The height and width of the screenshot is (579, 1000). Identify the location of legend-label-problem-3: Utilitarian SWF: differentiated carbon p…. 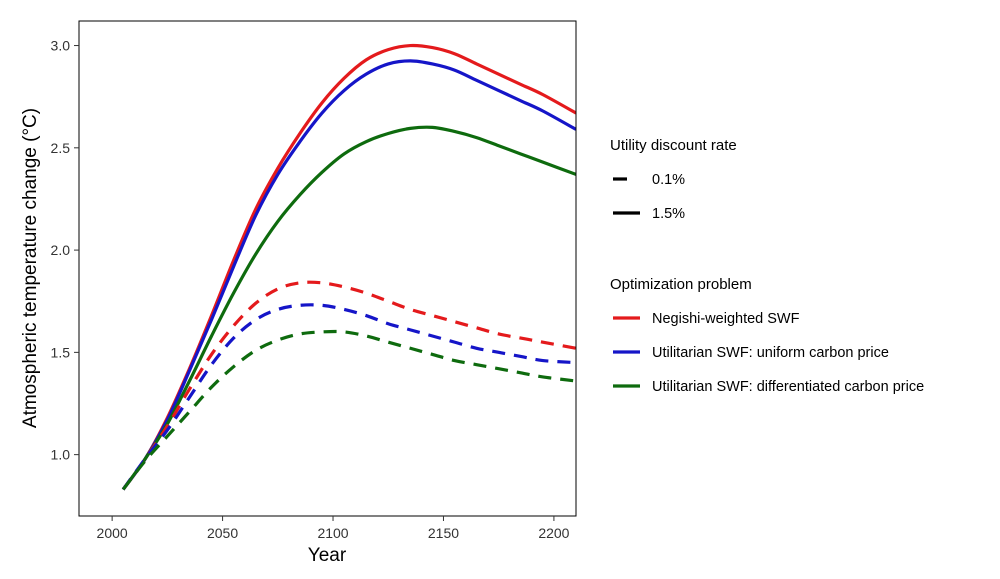
(788, 387).